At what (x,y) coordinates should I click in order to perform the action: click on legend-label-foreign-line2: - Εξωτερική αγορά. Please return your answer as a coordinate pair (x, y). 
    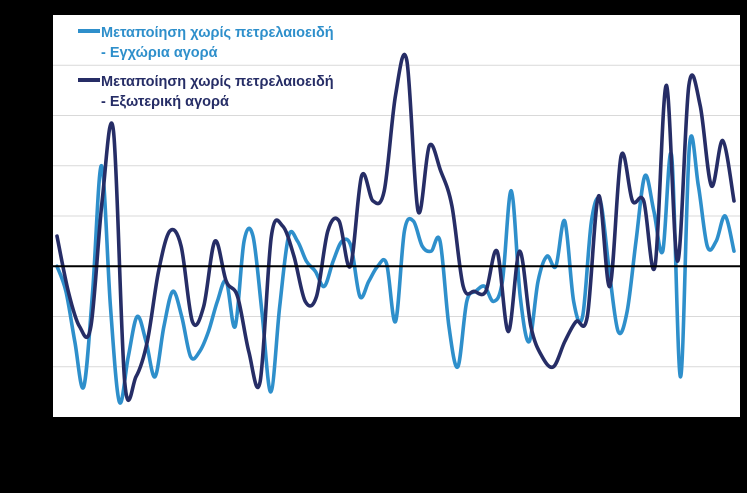
    Looking at the image, I should click on (165, 102).